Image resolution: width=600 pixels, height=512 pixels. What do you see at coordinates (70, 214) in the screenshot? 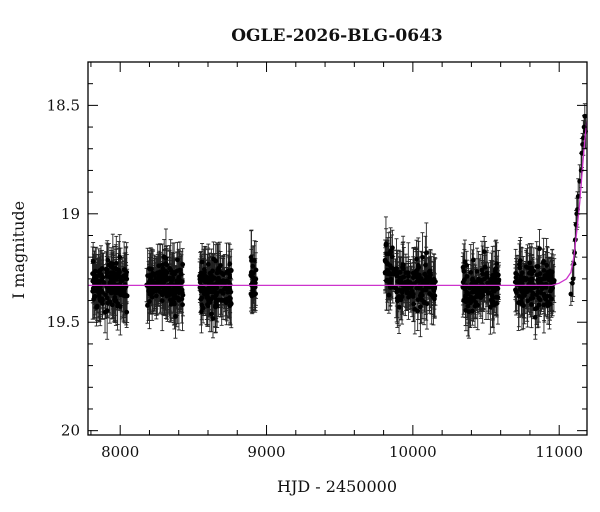
I see `y-tick-label: 19` at bounding box center [70, 214].